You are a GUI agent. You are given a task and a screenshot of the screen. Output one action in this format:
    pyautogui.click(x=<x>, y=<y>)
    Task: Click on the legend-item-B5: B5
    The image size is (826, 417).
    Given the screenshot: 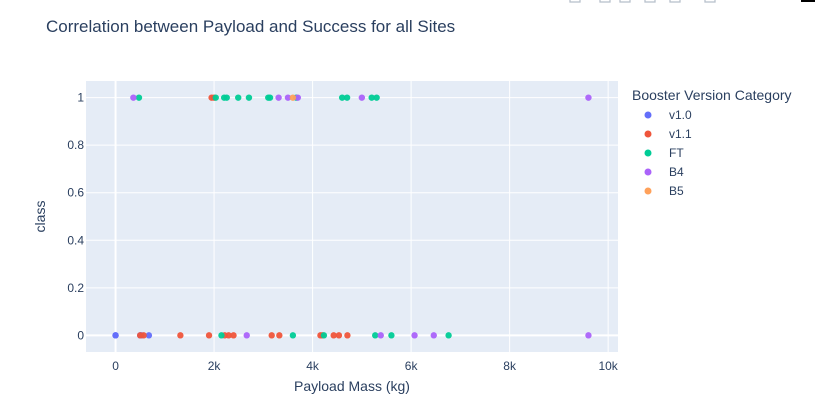 What is the action you would take?
    pyautogui.click(x=664, y=191)
    